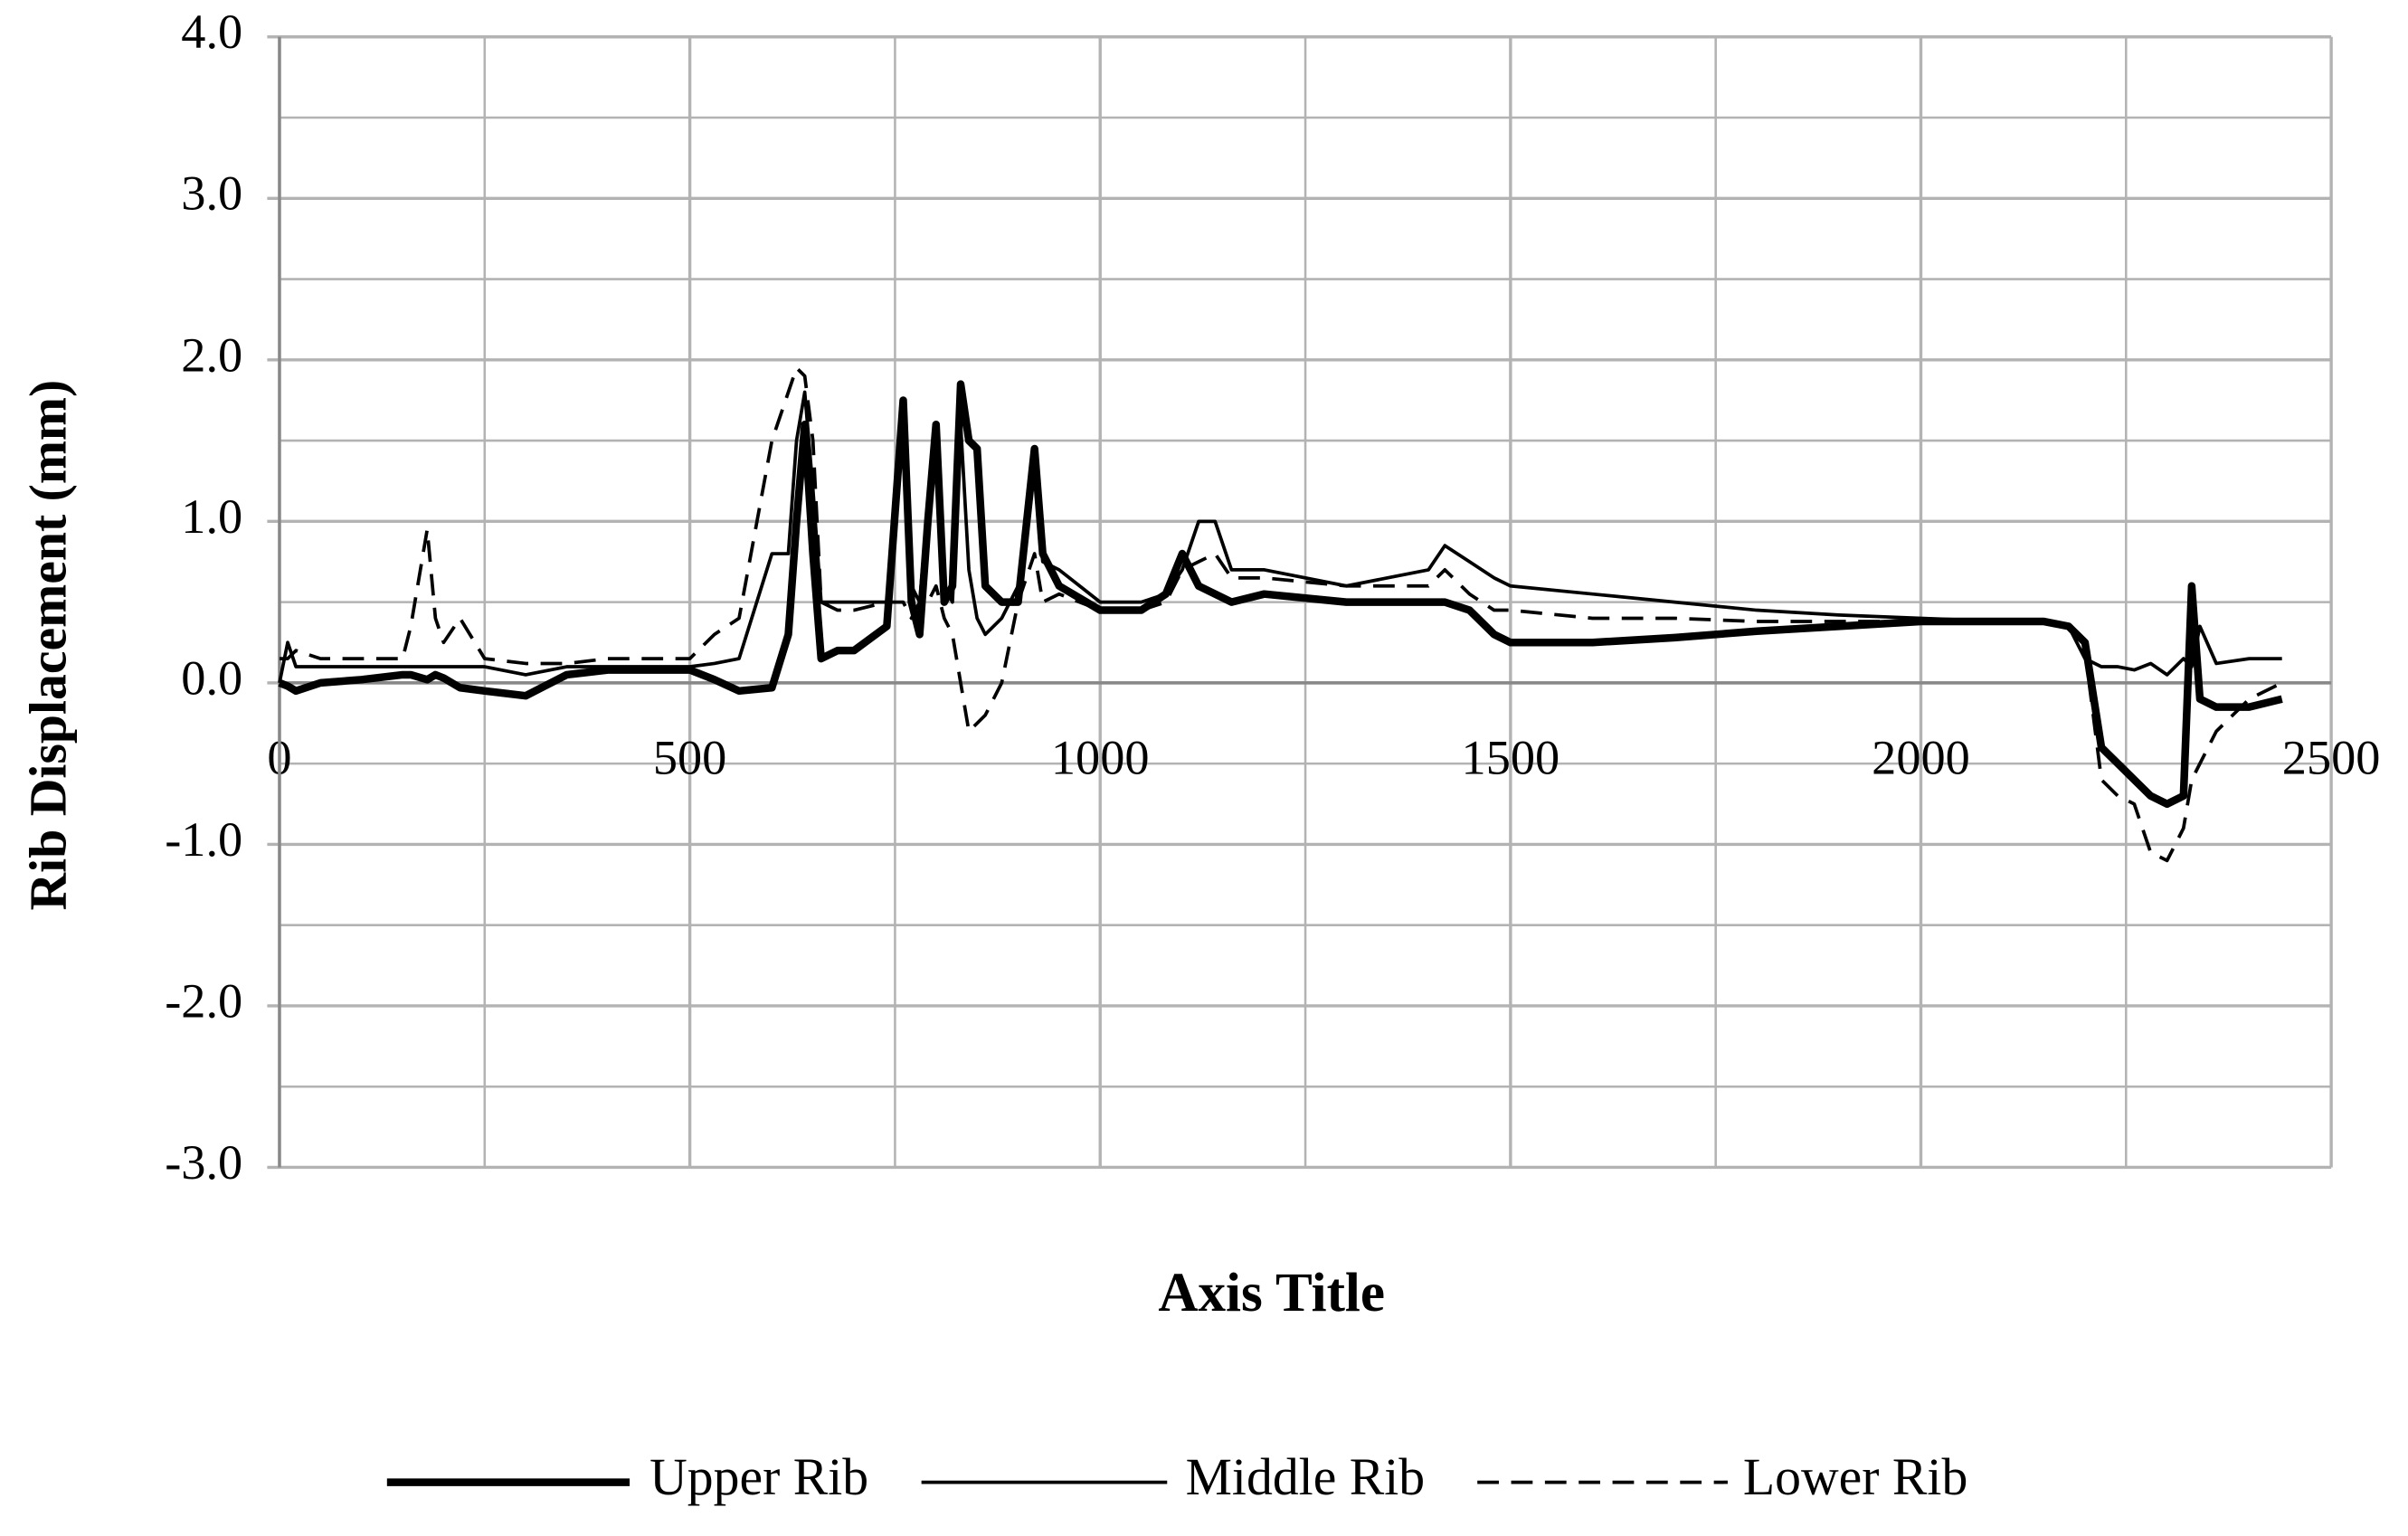  I want to click on y-tick-label: 3.0, so click(211, 193).